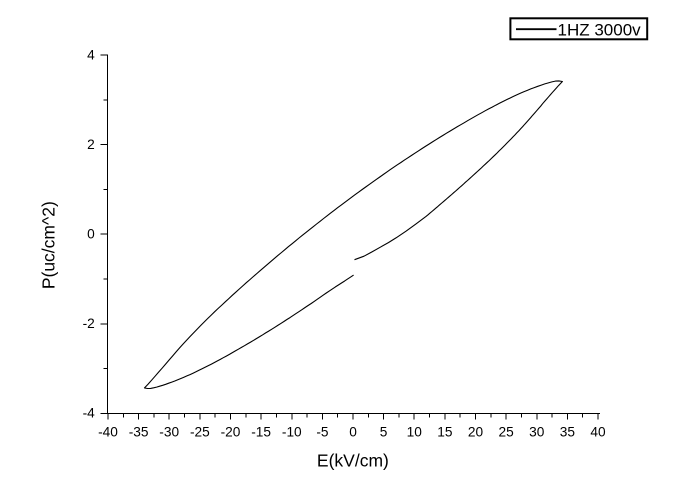 The height and width of the screenshot is (482, 693). Describe the element at coordinates (48, 245) in the screenshot. I see `svg-text: P(uc/cm^2)` at that location.